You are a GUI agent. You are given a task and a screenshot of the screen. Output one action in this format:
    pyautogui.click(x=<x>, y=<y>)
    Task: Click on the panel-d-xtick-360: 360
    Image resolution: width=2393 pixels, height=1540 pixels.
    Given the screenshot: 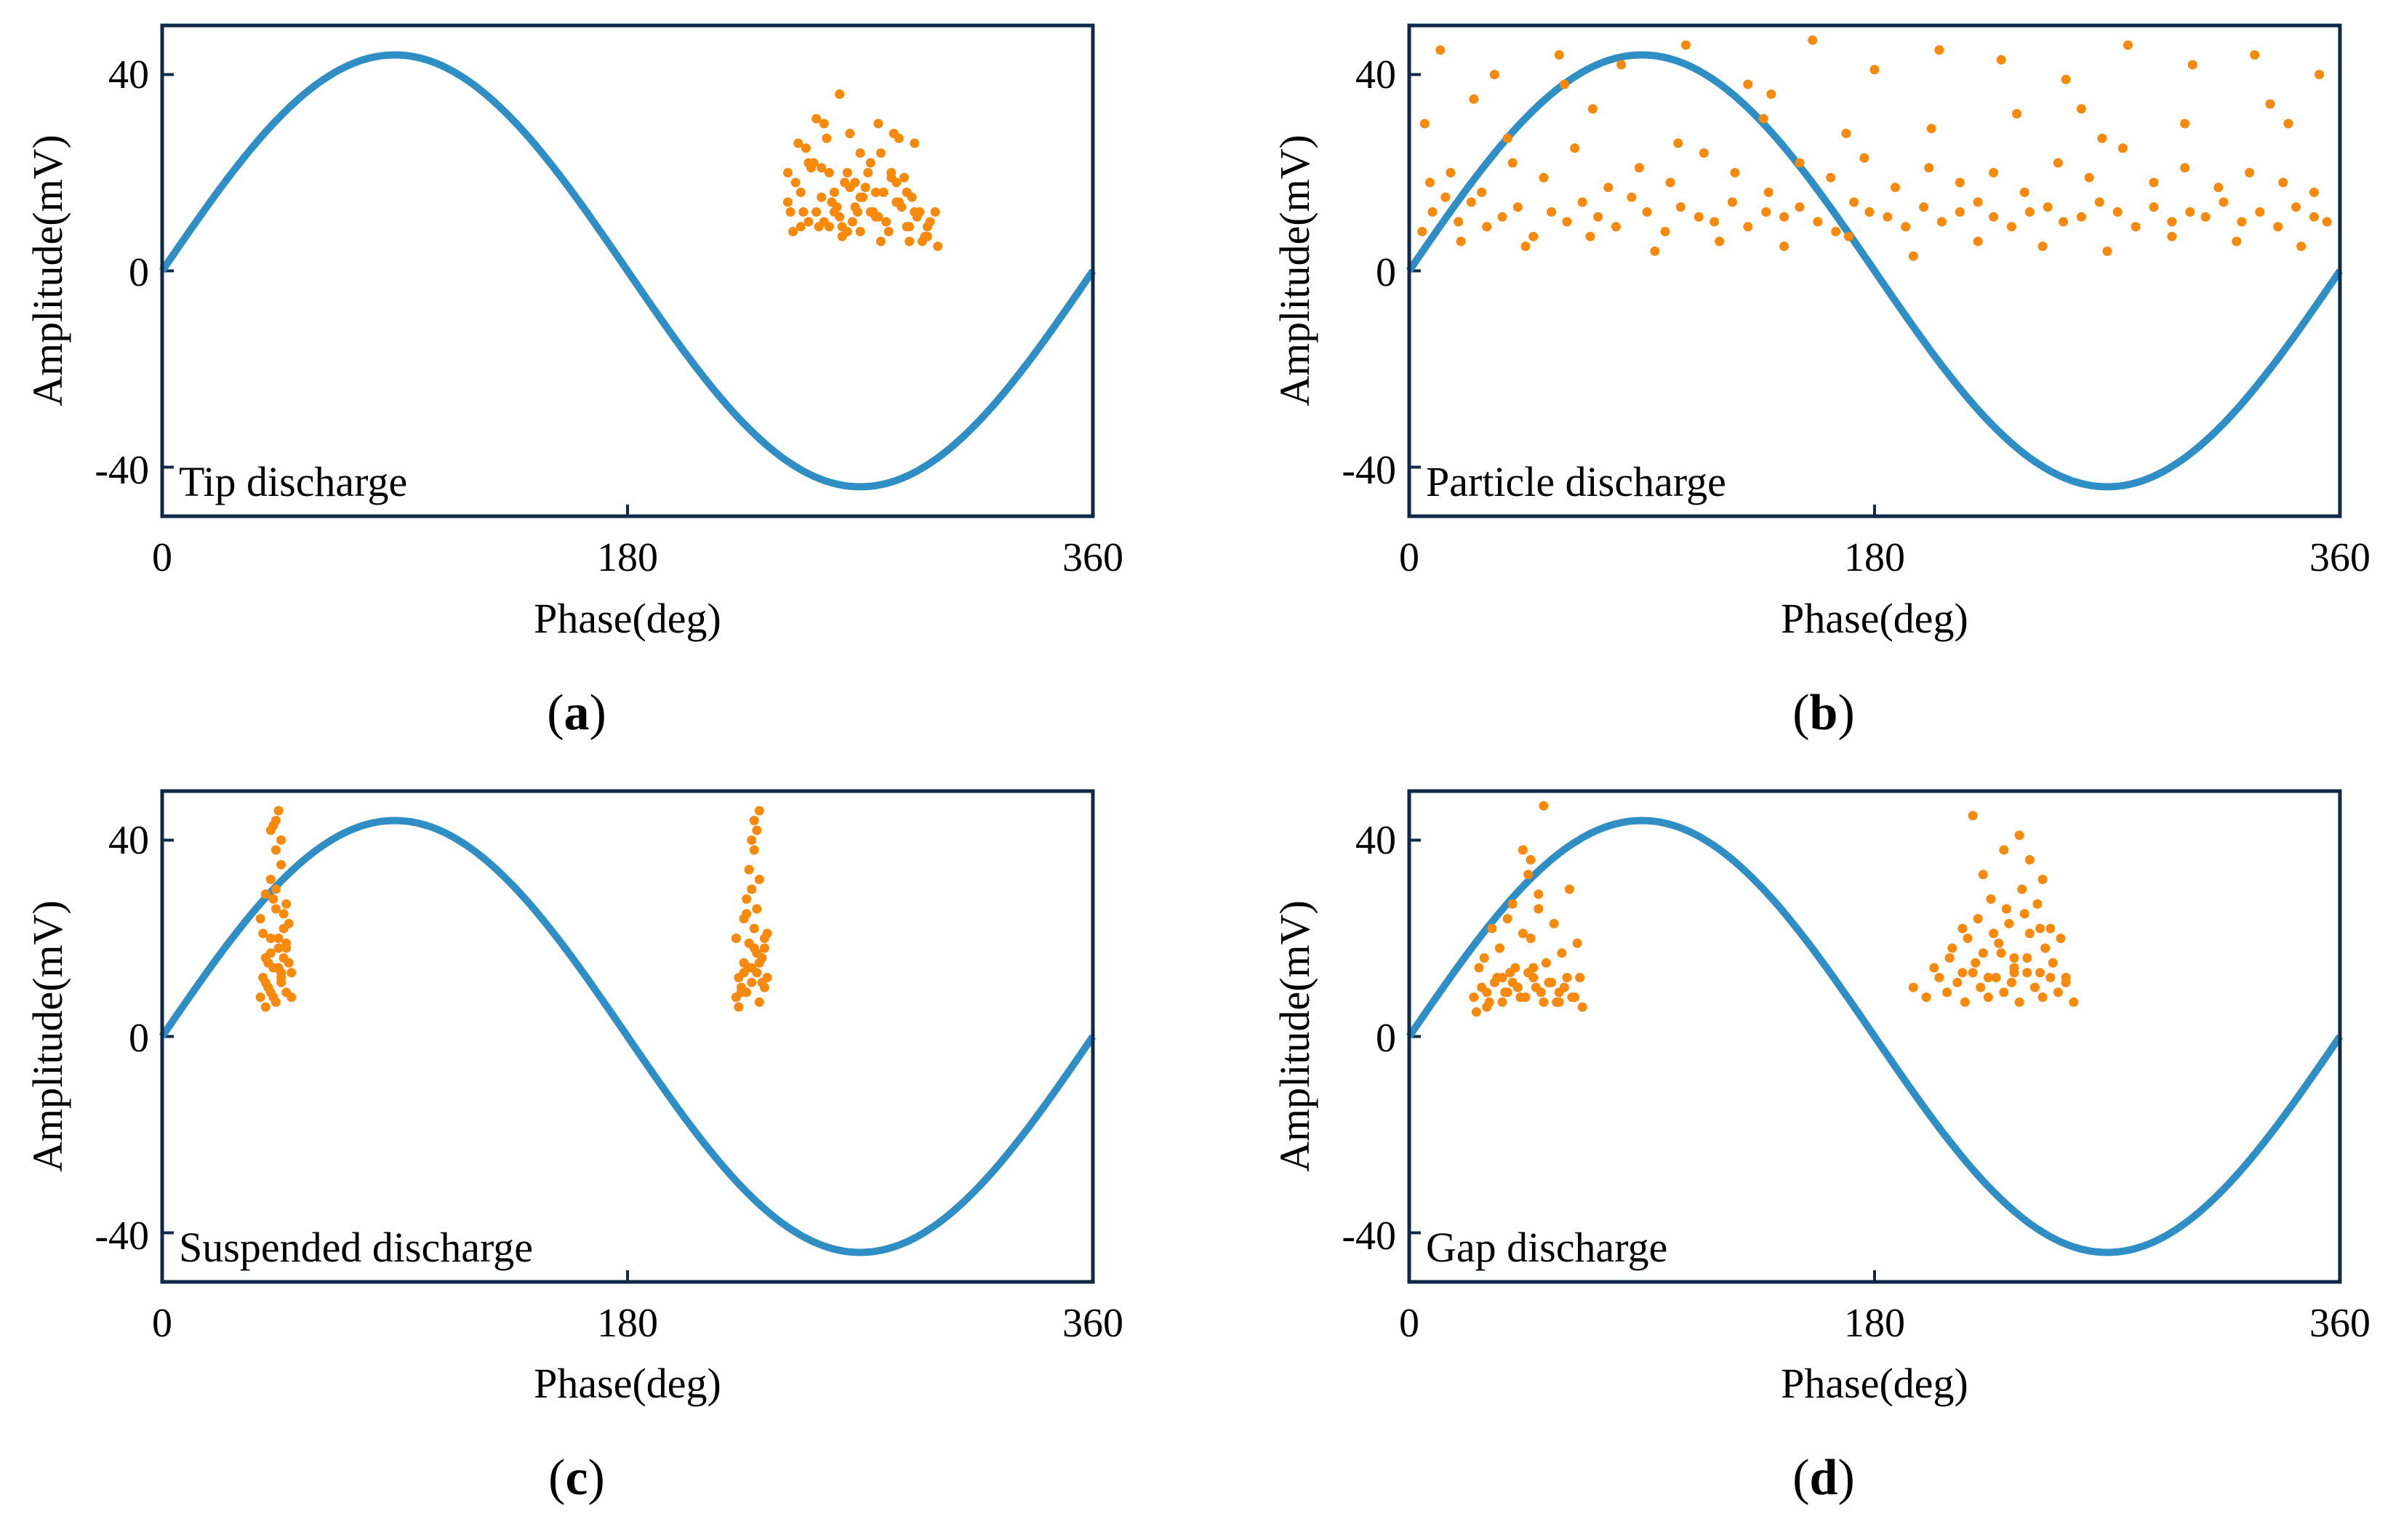 What is the action you would take?
    pyautogui.click(x=2339, y=1323)
    